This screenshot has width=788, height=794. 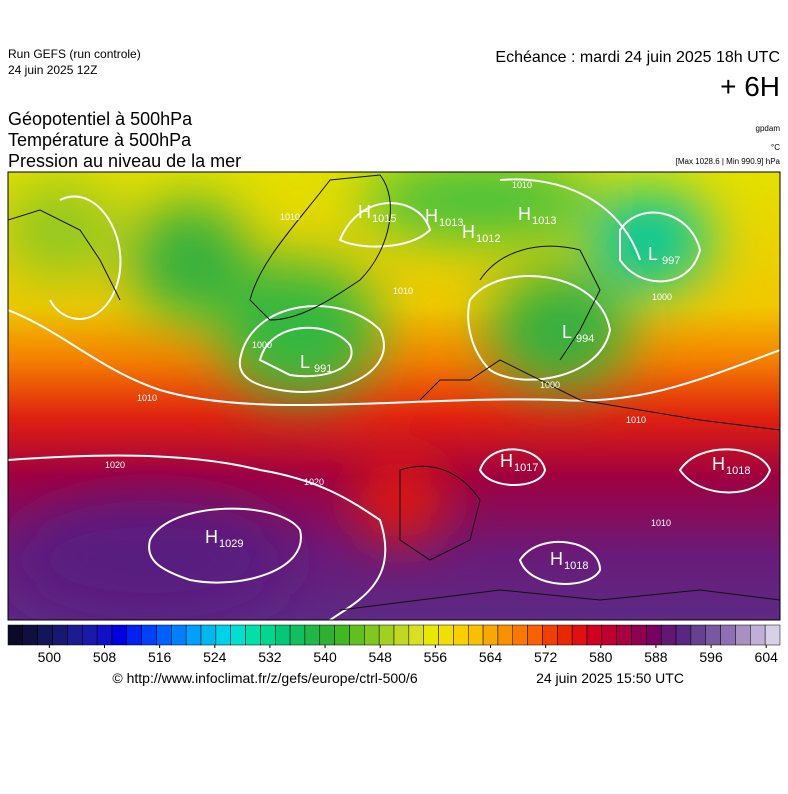 I want to click on valid-time: Echéance : mardi 24 juin 2025 18h UTC, so click(x=637, y=57).